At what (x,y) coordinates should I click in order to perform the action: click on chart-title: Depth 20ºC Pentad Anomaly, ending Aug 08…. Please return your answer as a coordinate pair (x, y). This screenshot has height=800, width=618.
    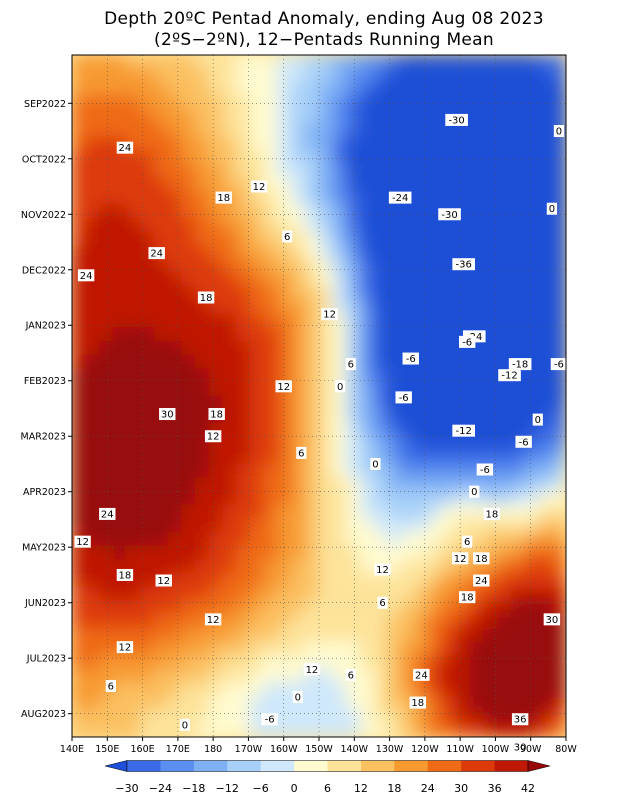
    Looking at the image, I should click on (324, 19).